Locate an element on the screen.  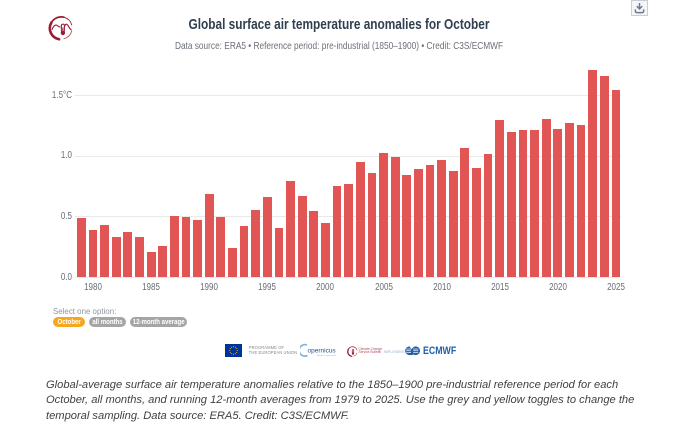
svg-text: opernicus is located at coordinates (321, 350).